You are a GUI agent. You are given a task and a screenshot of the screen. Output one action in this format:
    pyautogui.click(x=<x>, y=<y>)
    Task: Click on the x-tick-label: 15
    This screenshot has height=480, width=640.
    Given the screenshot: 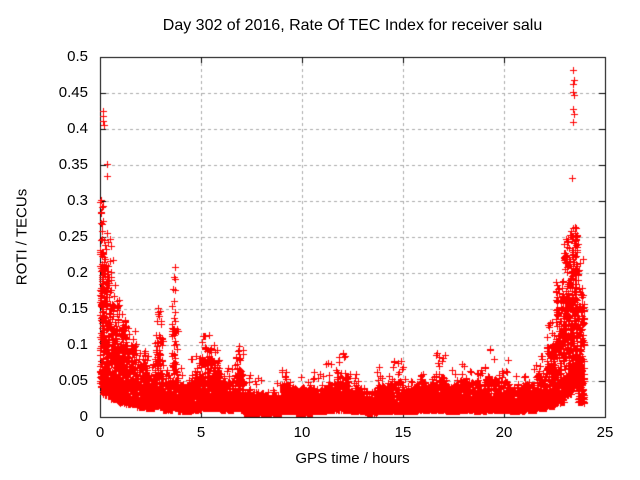 What is the action you would take?
    pyautogui.click(x=403, y=432)
    